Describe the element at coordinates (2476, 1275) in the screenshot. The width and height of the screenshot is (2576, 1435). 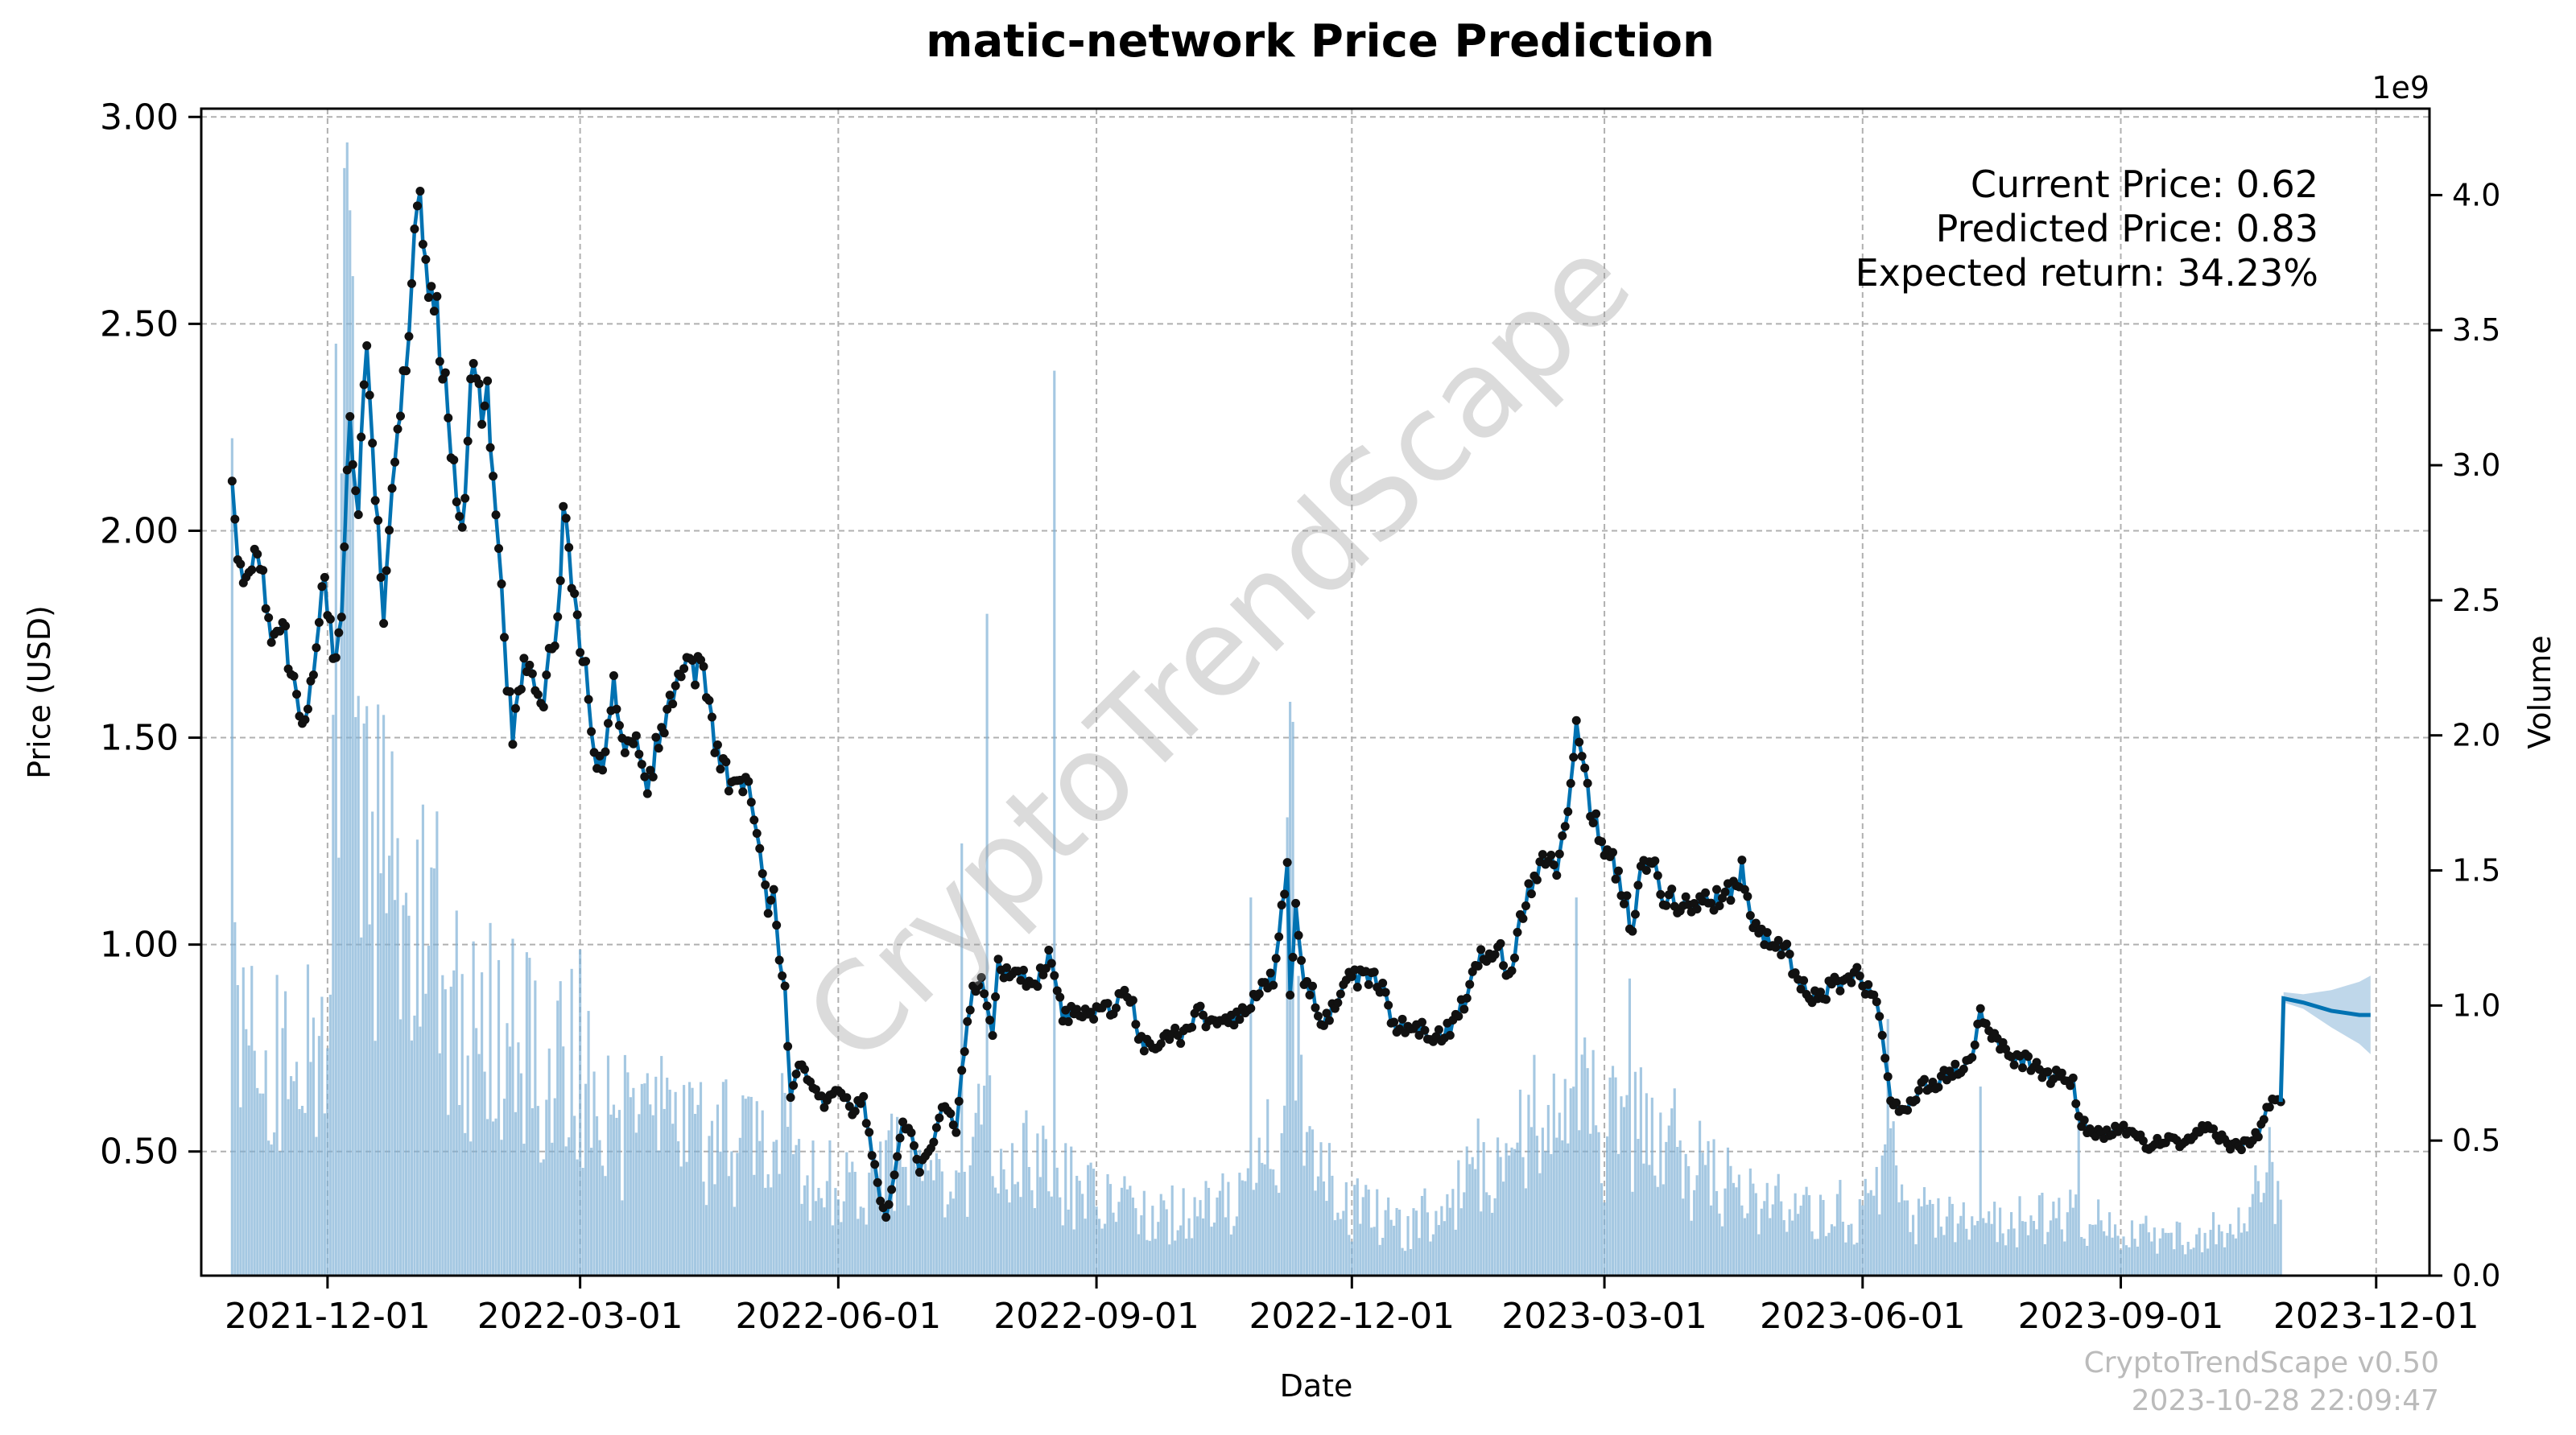
I see `y2-tick-label: 0.0` at that location.